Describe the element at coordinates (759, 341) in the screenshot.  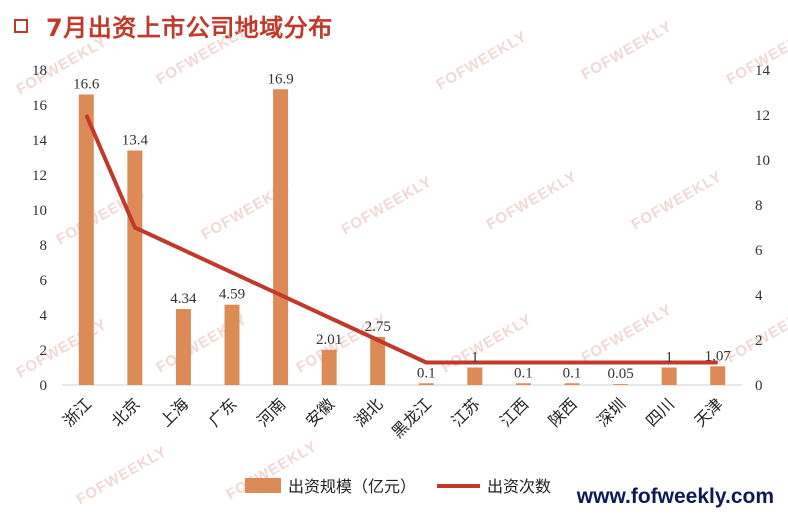
I see `right-axis-tick-label: 2` at that location.